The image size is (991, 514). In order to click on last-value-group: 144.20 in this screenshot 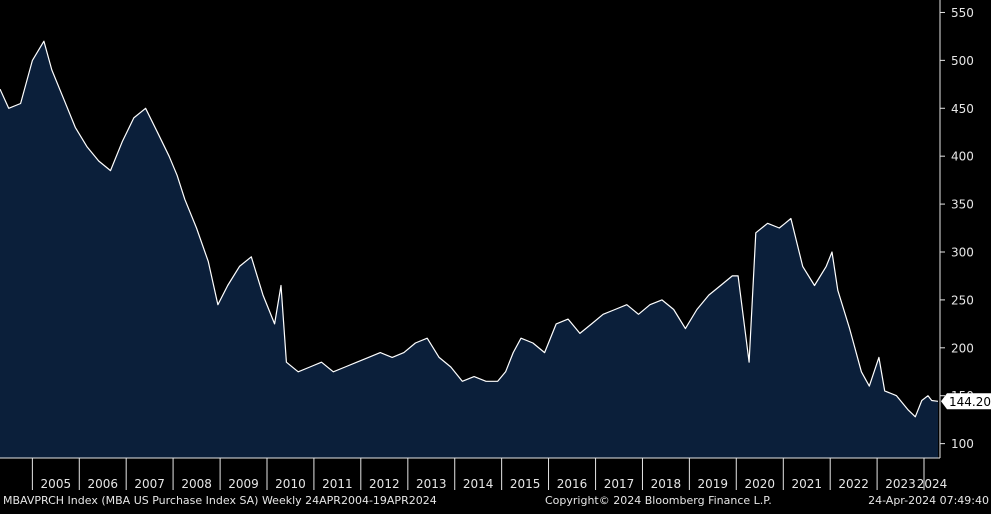, I will do `click(966, 401)`.